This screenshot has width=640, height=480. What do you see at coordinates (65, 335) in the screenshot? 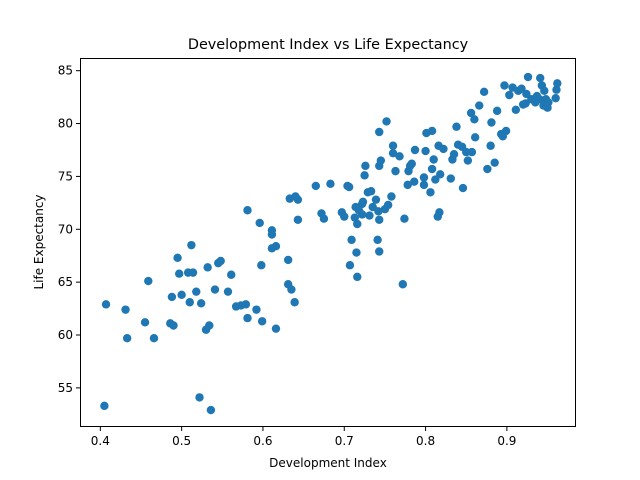
I see `y-tick-label: 60` at bounding box center [65, 335].